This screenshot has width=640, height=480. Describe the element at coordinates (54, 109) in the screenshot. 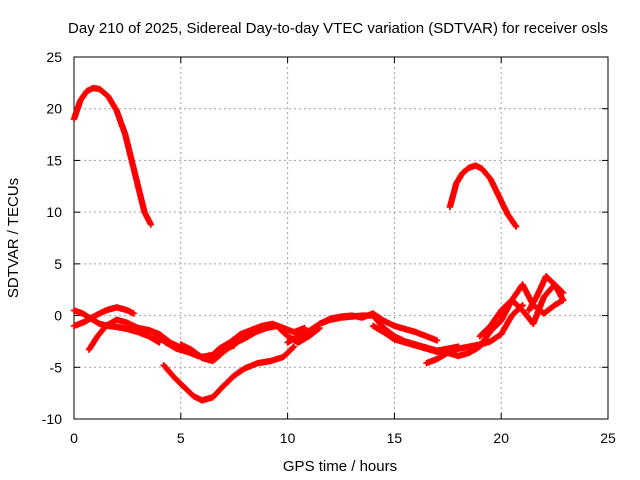

I see `y-tick-label: 20` at that location.